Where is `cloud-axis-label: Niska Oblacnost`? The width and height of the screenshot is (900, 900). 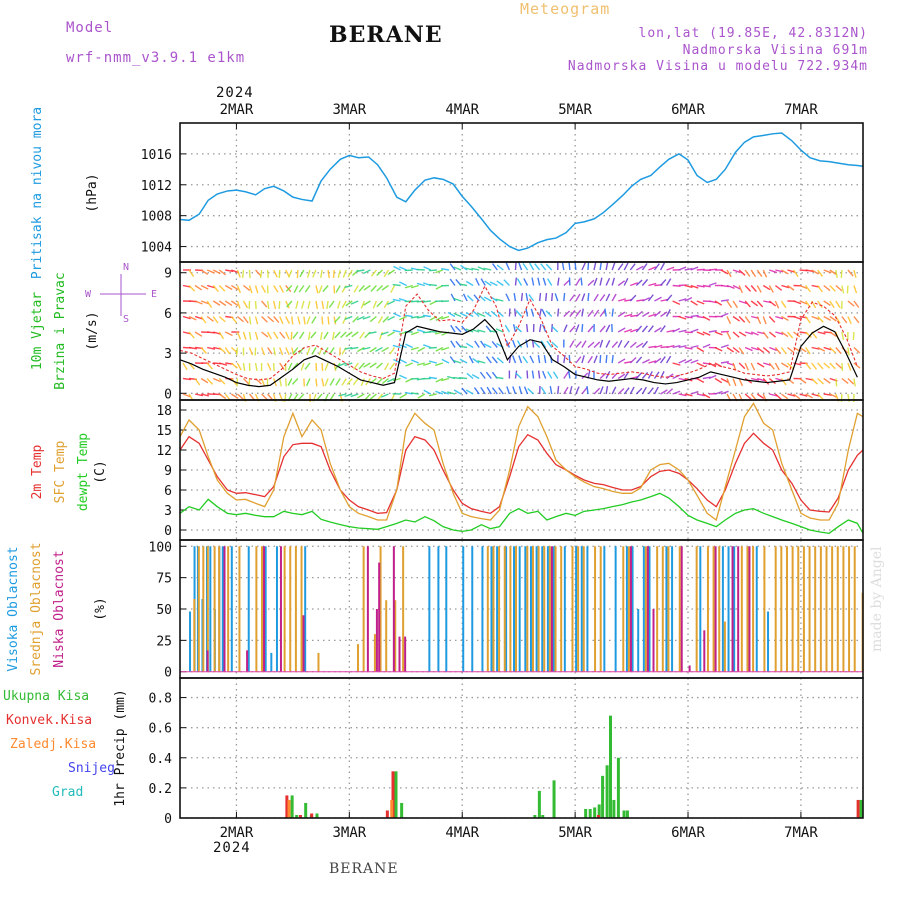 cloud-axis-label: Niska Oblacnost is located at coordinates (59, 608).